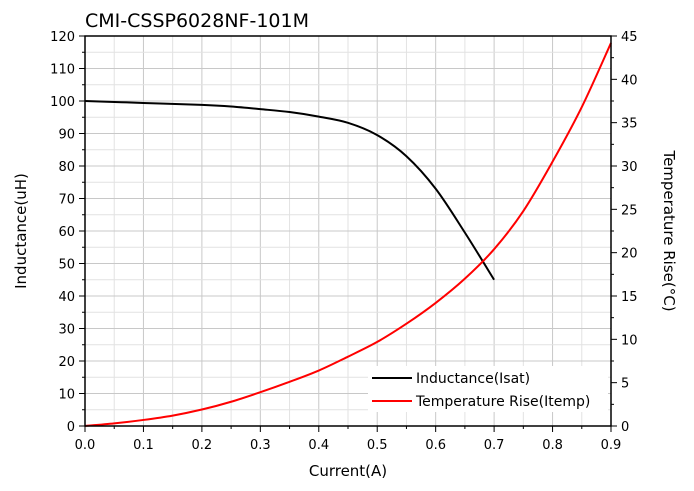  I want to click on y-axis-right-label: Temperature Rise(°C), so click(669, 230).